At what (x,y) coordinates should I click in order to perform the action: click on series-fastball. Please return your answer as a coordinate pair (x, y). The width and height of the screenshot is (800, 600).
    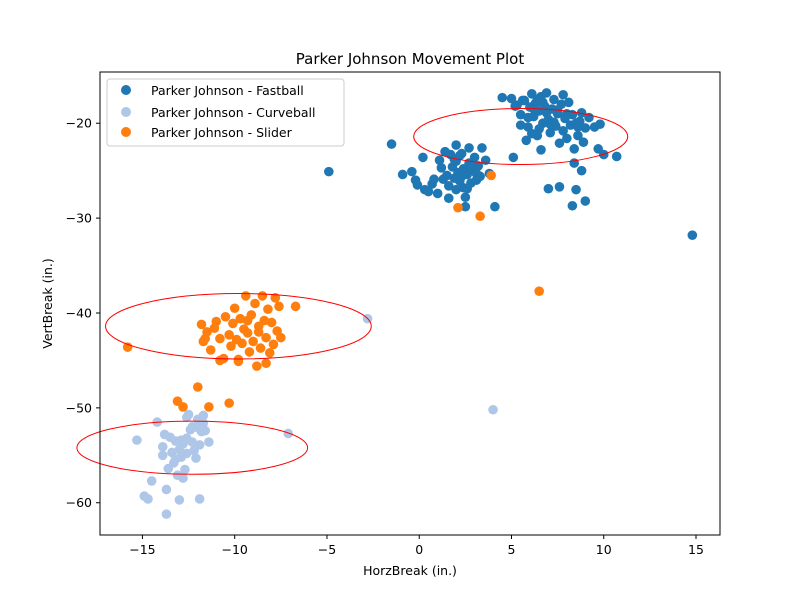
    Looking at the image, I should click on (511, 164).